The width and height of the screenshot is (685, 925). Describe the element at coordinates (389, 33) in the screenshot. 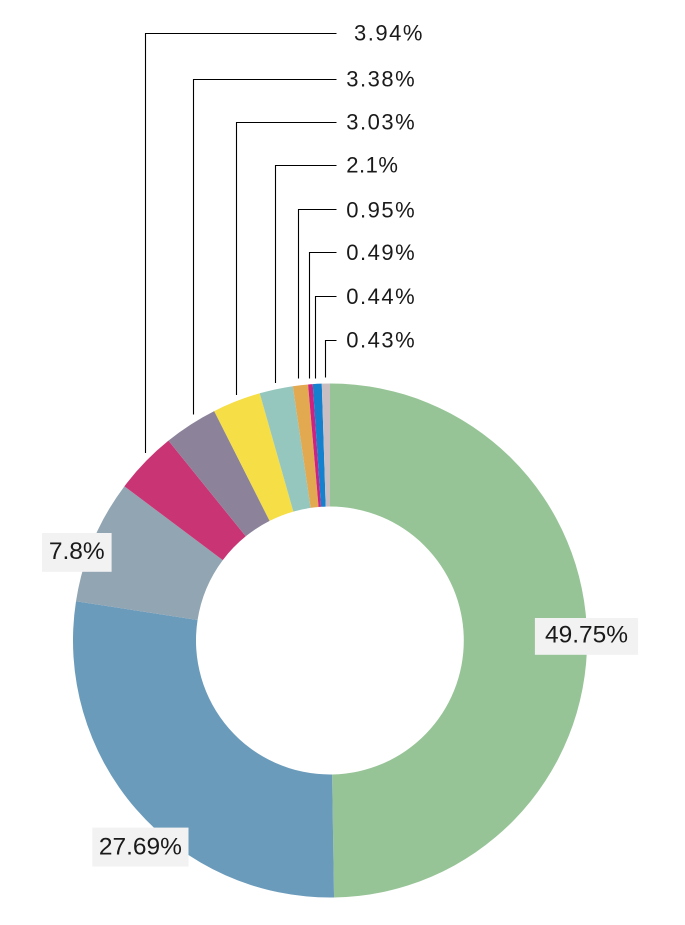

I see `svg-text: 3.94%` at that location.